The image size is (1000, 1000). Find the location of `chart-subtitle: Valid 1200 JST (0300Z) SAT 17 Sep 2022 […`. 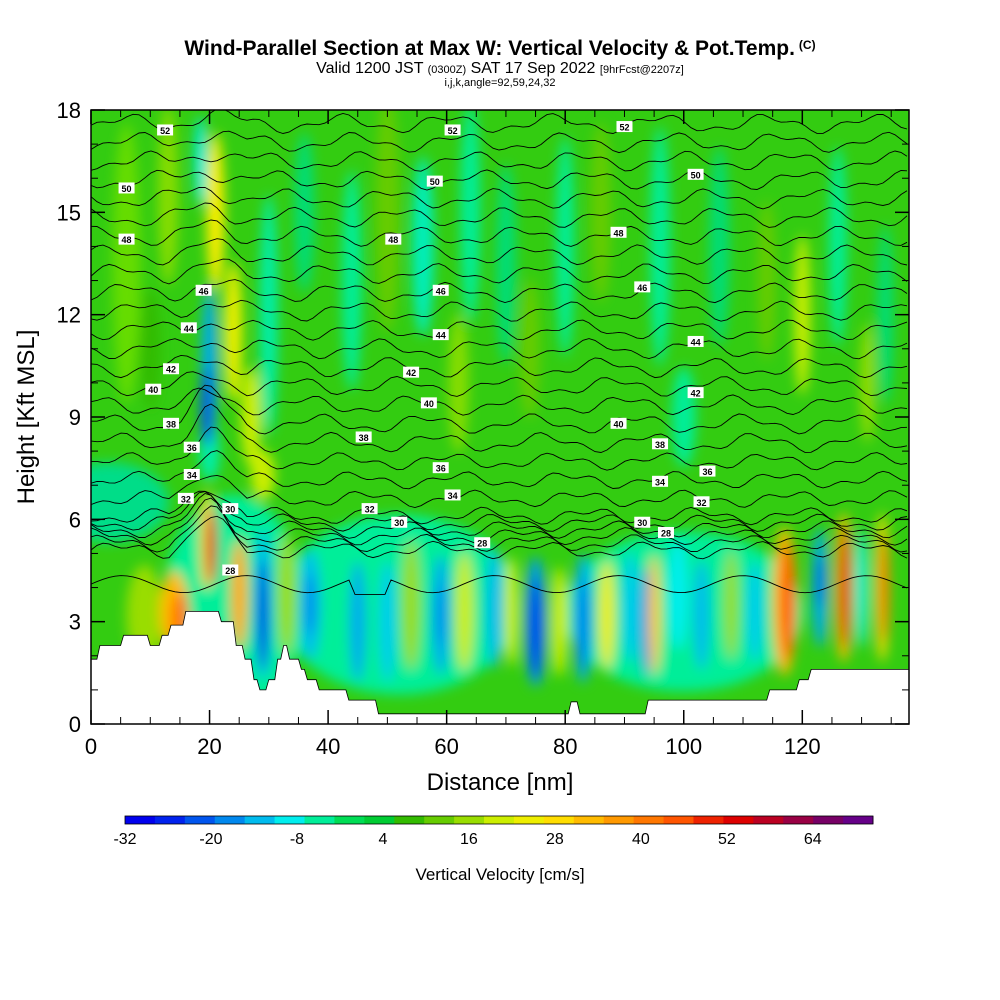

chart-subtitle: Valid 1200 JST (0300Z) SAT 17 Sep 2022 [… is located at coordinates (500, 68).